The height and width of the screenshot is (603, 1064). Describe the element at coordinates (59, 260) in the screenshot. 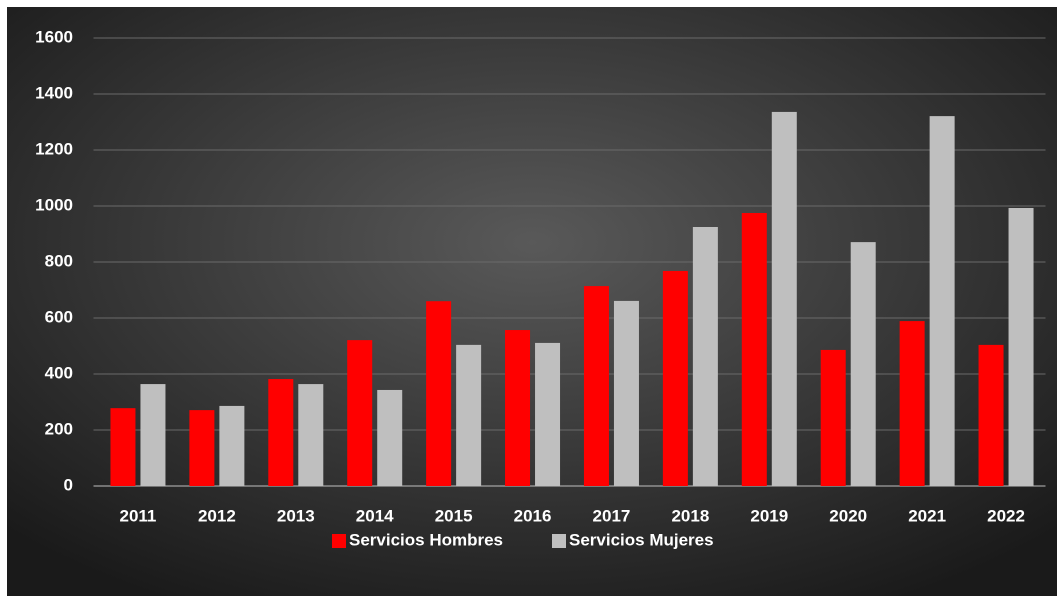

I see `y-tick-label: 800` at that location.